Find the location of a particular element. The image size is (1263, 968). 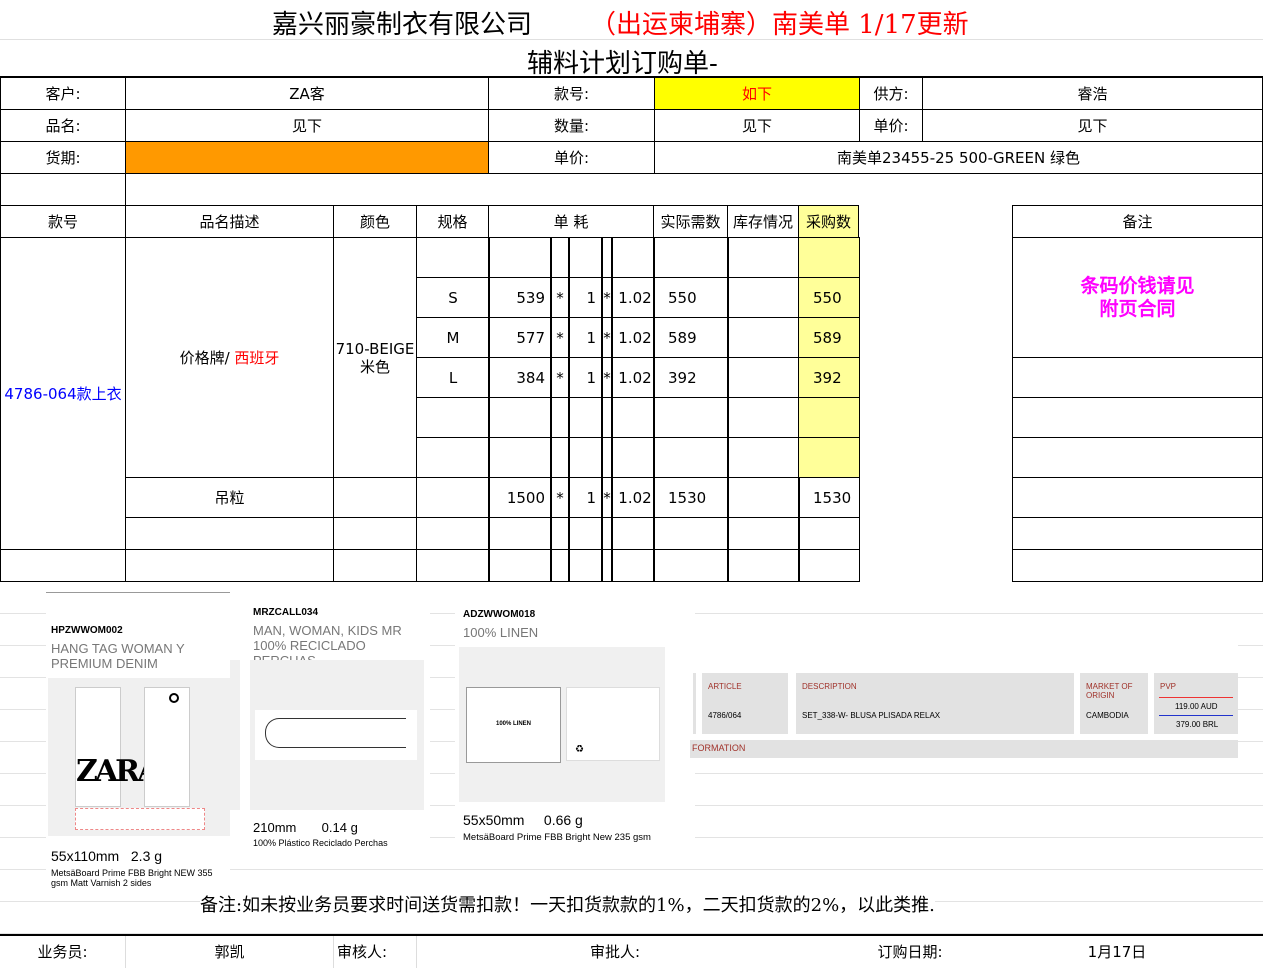

order-ref: 南美单23455-25 500-GREEN 绿色 is located at coordinates (958, 157).